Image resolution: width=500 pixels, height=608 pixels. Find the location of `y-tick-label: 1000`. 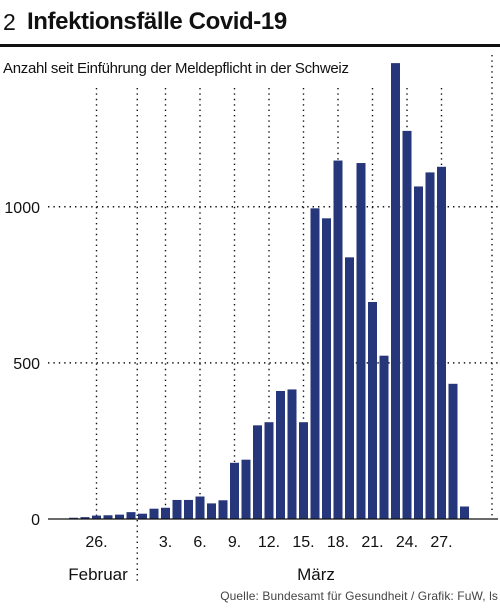

y-tick-label: 1000 is located at coordinates (22, 208).